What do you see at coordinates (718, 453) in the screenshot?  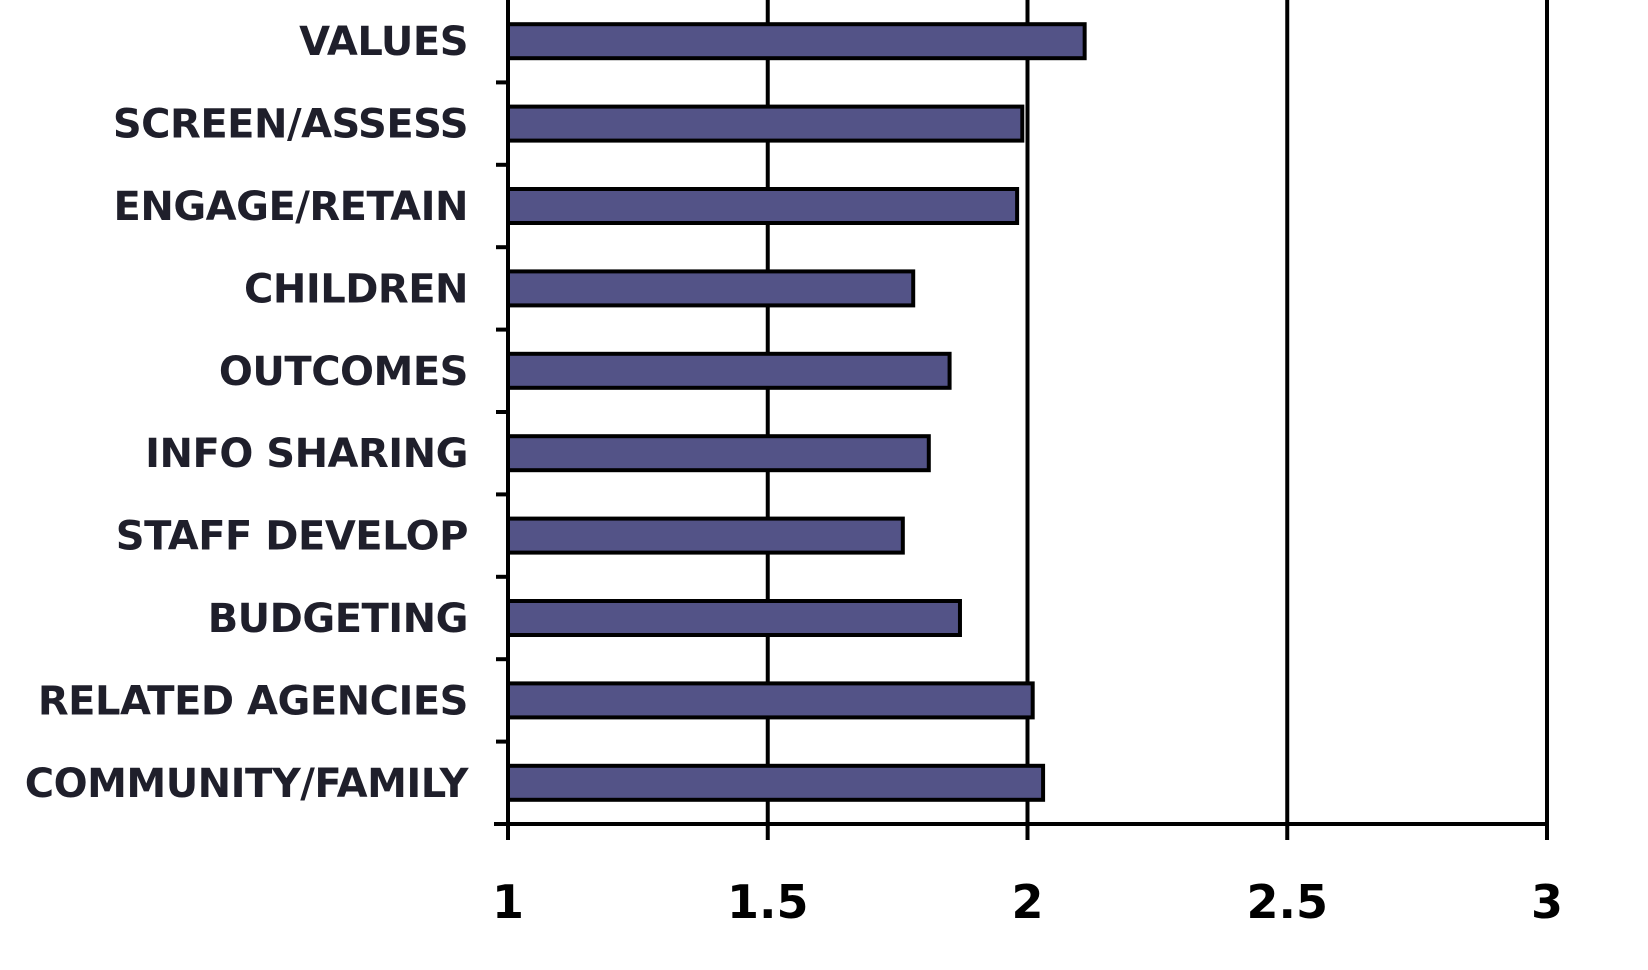 I see `bar-info-sharing` at bounding box center [718, 453].